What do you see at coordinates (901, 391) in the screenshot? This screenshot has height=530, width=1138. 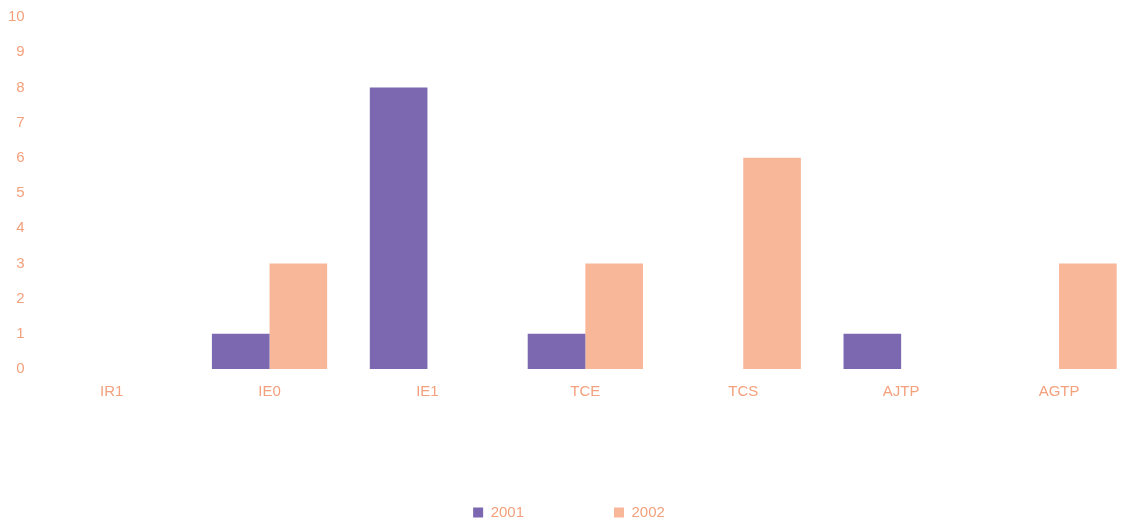 I see `x-tick-label: AJTP` at bounding box center [901, 391].